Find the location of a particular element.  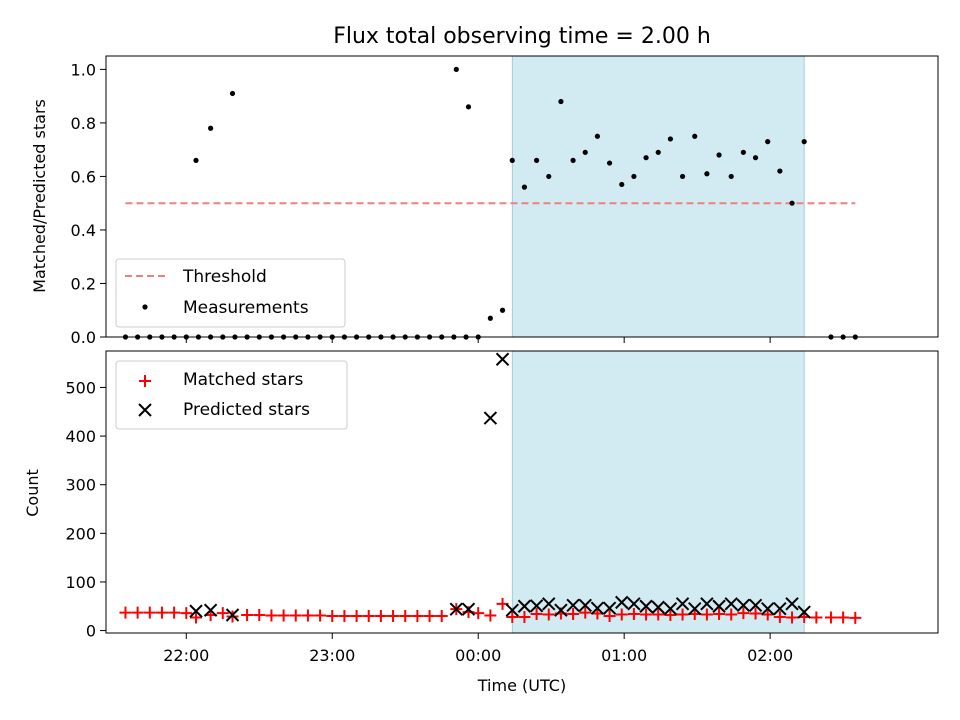

y-tick-label: 0.4 is located at coordinates (83, 230).